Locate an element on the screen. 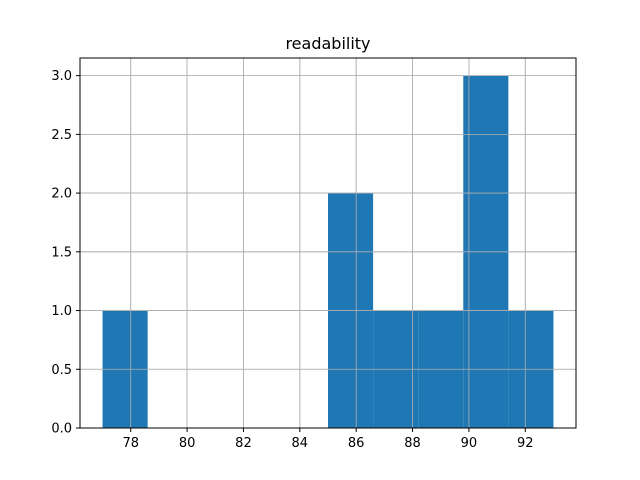  x-tick-label: 84 is located at coordinates (300, 443).